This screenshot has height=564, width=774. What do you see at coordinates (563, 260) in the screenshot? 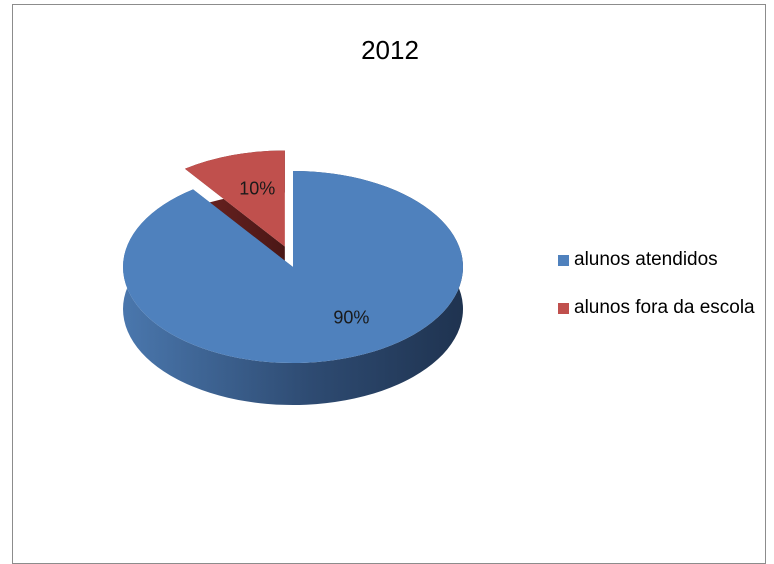
I see `legend-swatch-alunos-atendidos` at bounding box center [563, 260].